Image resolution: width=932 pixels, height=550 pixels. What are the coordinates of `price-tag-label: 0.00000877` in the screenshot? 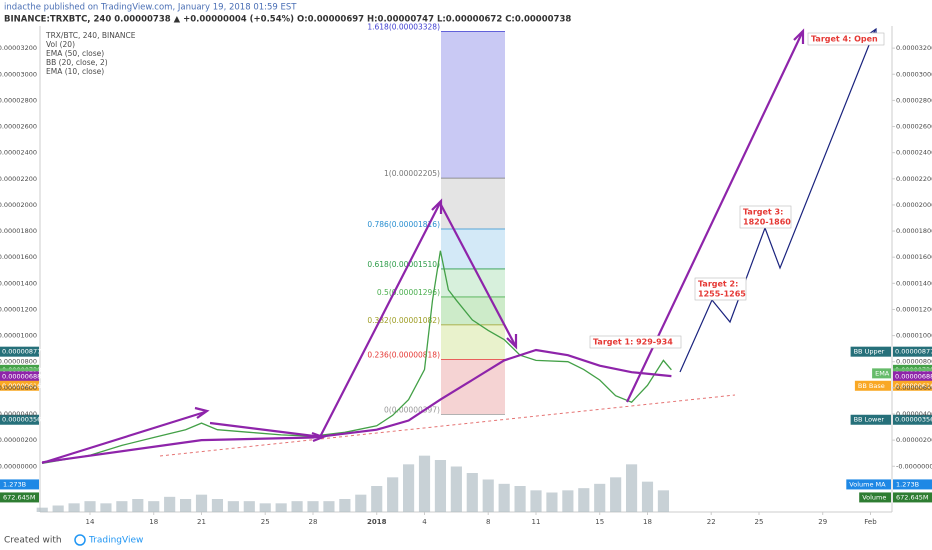 It's located at (913, 352).